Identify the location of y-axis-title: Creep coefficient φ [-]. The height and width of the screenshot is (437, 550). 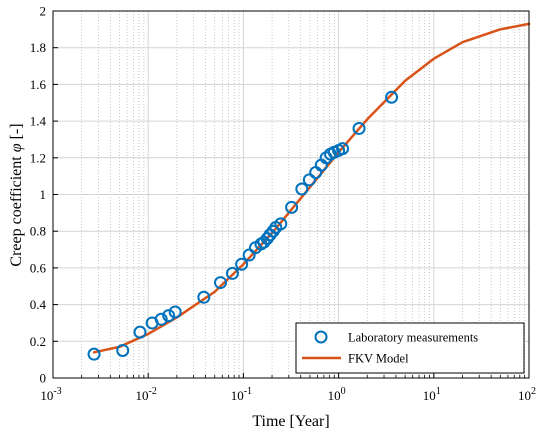
(16, 194).